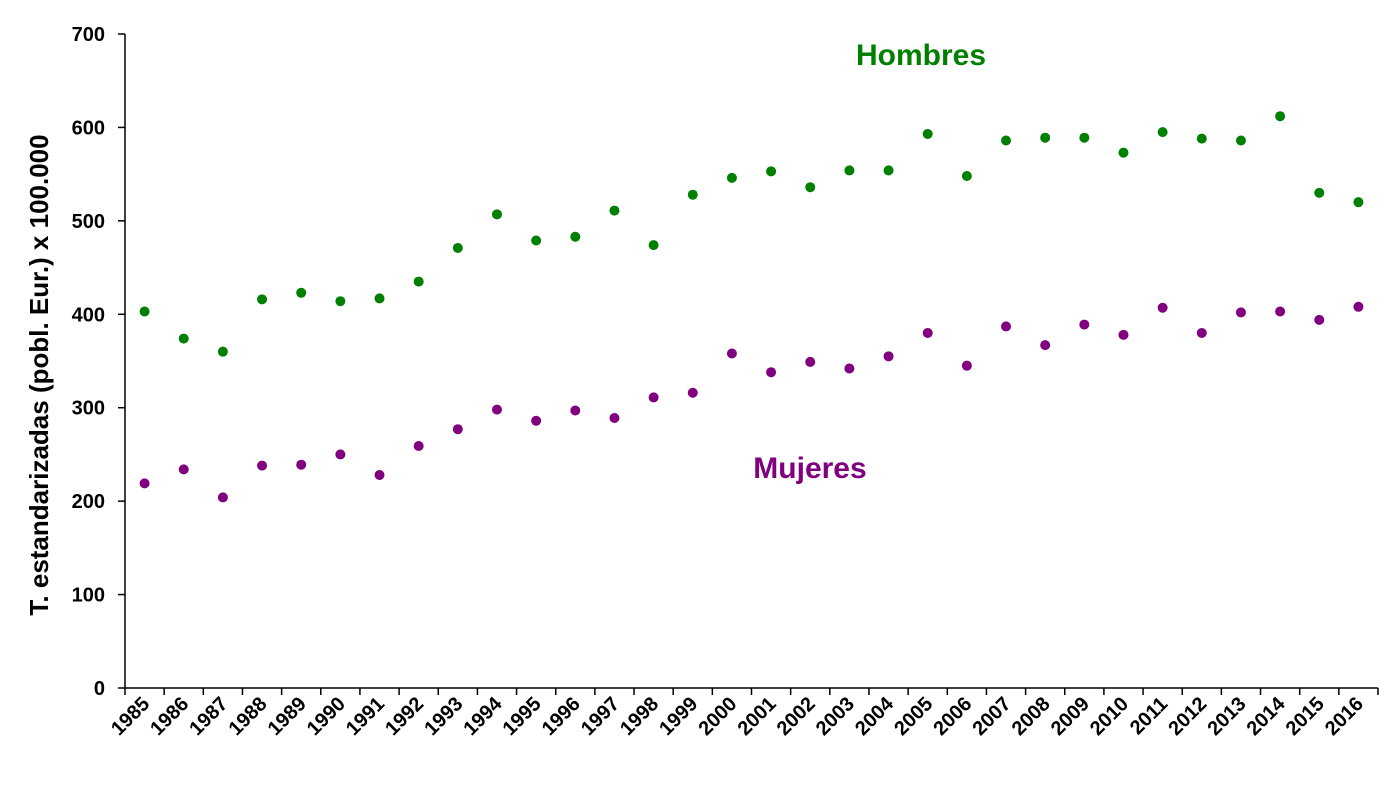 This screenshot has width=1391, height=785. I want to click on x-tick-label: 2012, so click(1187, 716).